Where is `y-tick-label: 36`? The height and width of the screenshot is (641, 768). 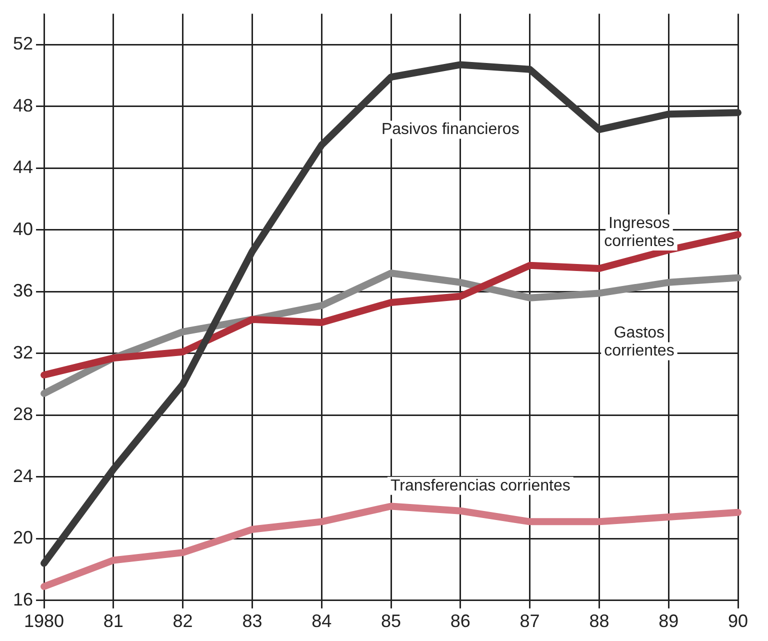
y-tick-label: 36 is located at coordinates (23, 290).